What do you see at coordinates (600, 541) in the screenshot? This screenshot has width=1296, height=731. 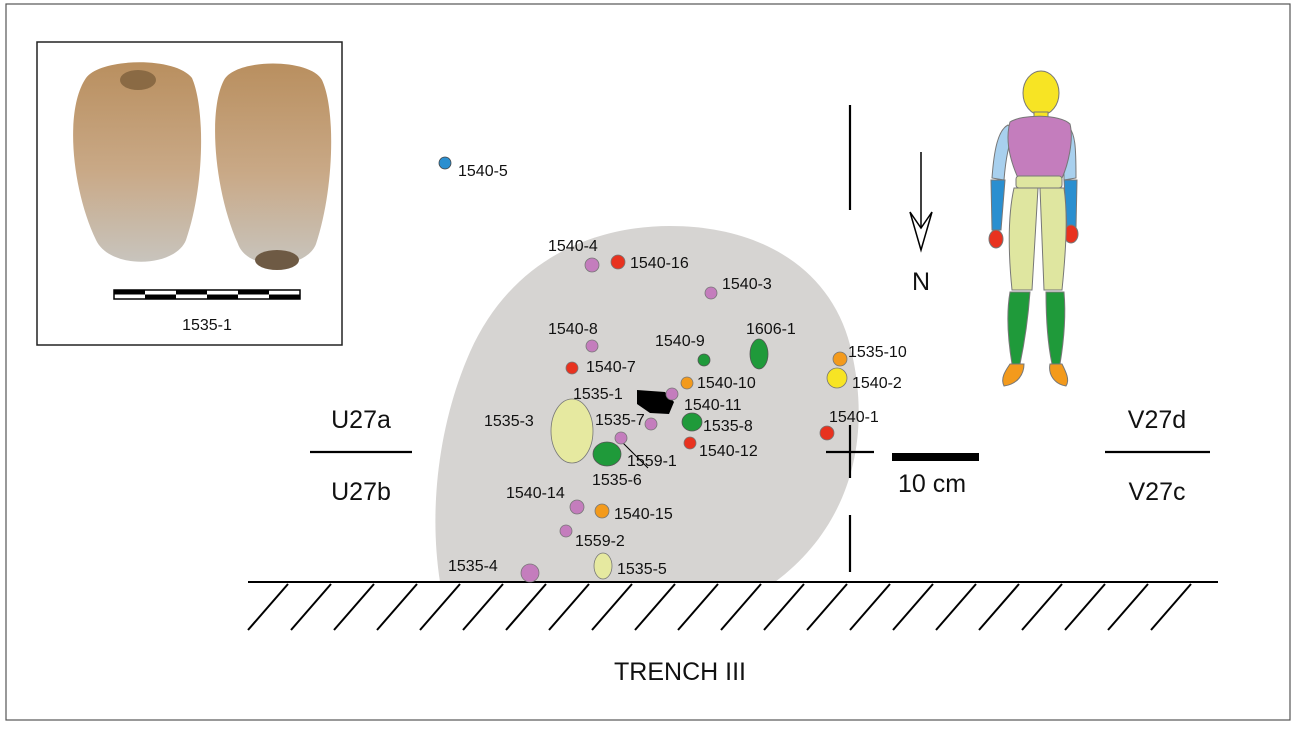 I see `find-label: 1559-2` at bounding box center [600, 541].